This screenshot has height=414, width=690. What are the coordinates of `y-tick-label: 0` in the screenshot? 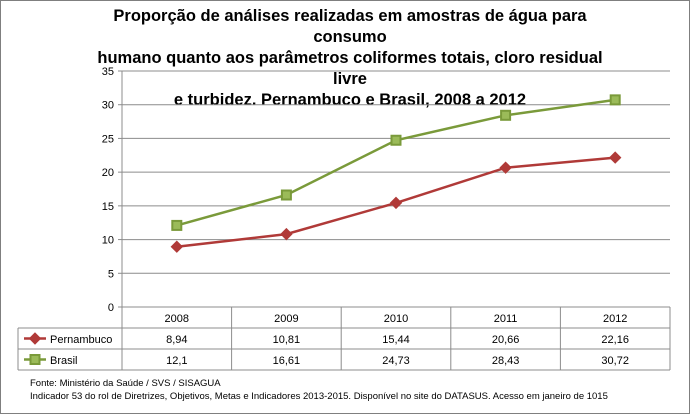 It's located at (111, 308).